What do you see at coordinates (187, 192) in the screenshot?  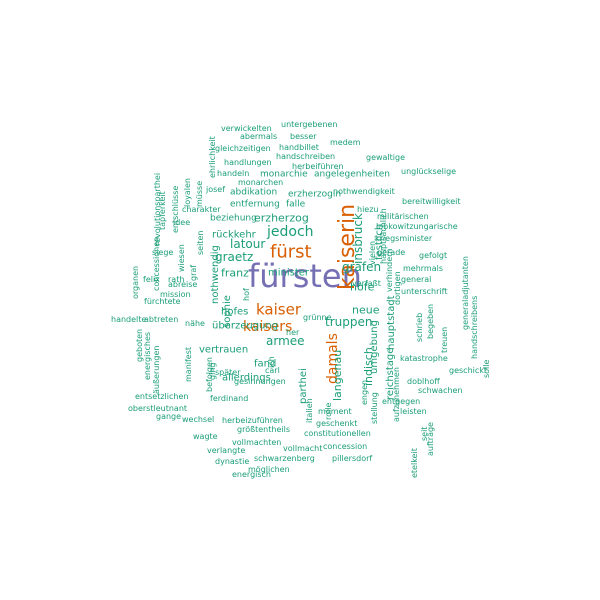 I see `cloud-word: loyalen` at bounding box center [187, 192].